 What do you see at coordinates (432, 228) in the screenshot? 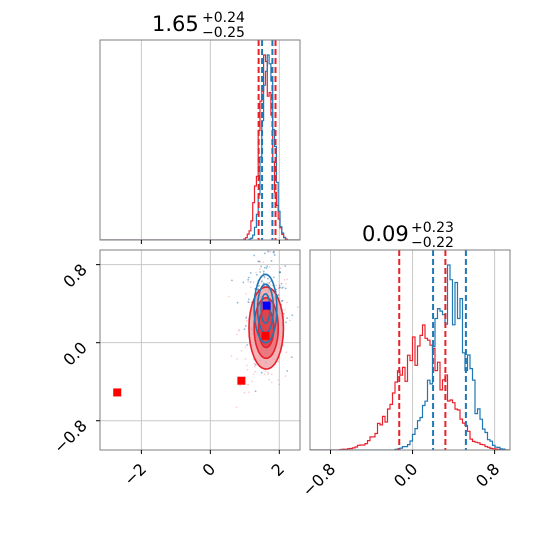
I see `title-upper-error: +0.23` at bounding box center [432, 228].